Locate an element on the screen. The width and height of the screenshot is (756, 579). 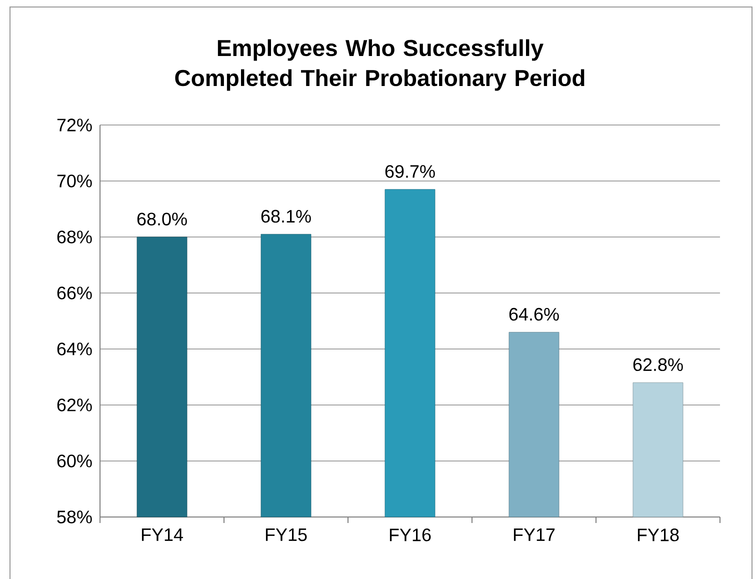
data-label: 64.6% is located at coordinates (534, 314).